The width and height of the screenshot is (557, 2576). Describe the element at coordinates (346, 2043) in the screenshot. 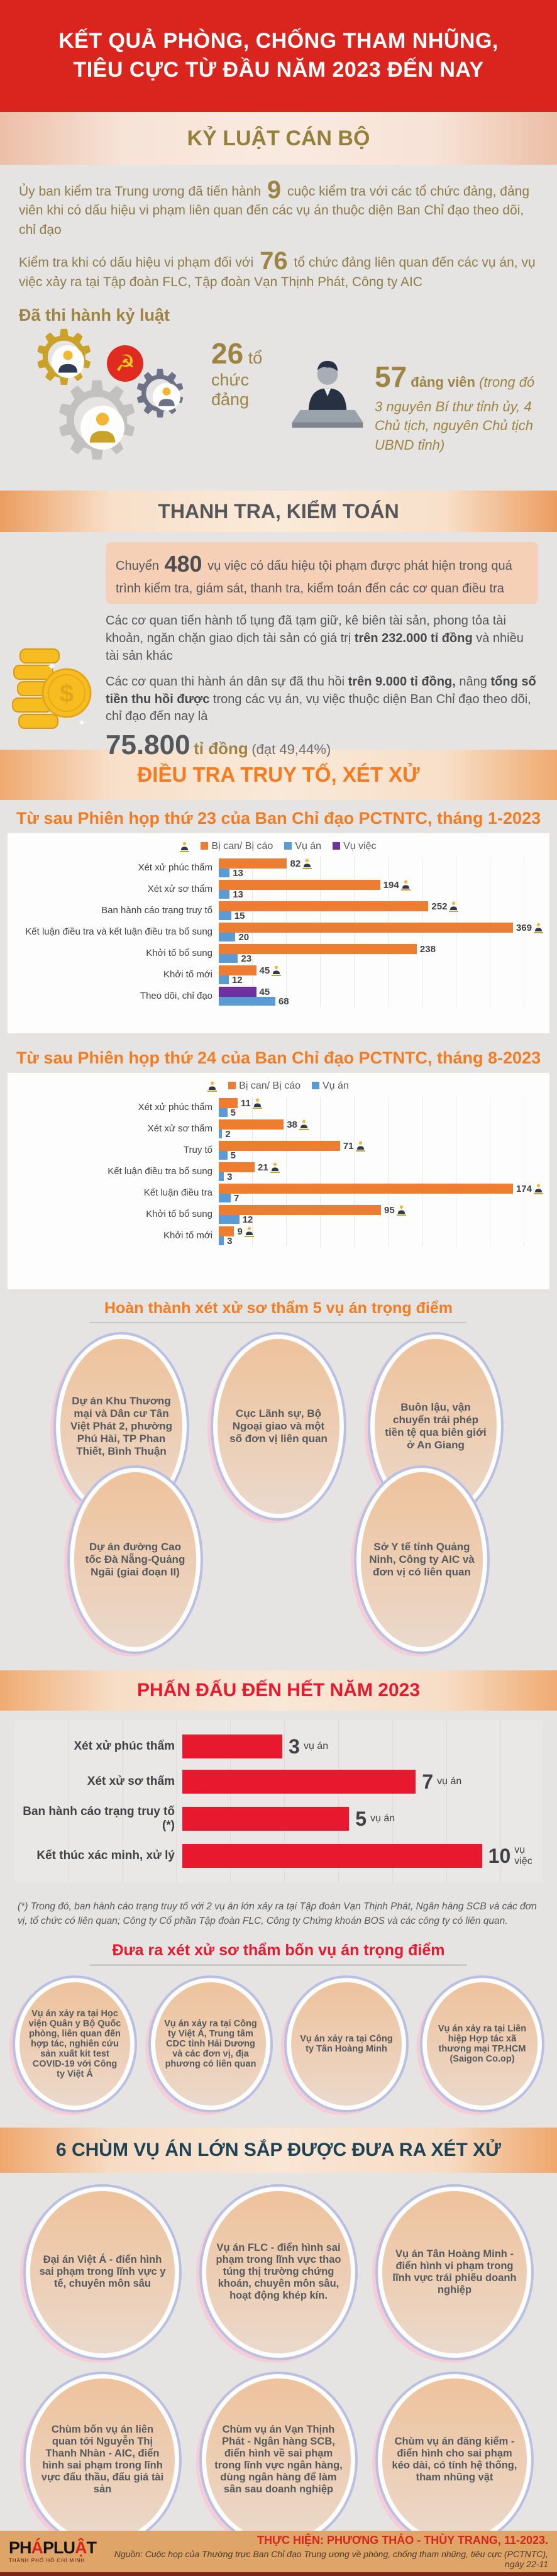

I see `trial-case-oval: Vụ án xảy ra tại Công ty Tân Hoàng Minh` at that location.